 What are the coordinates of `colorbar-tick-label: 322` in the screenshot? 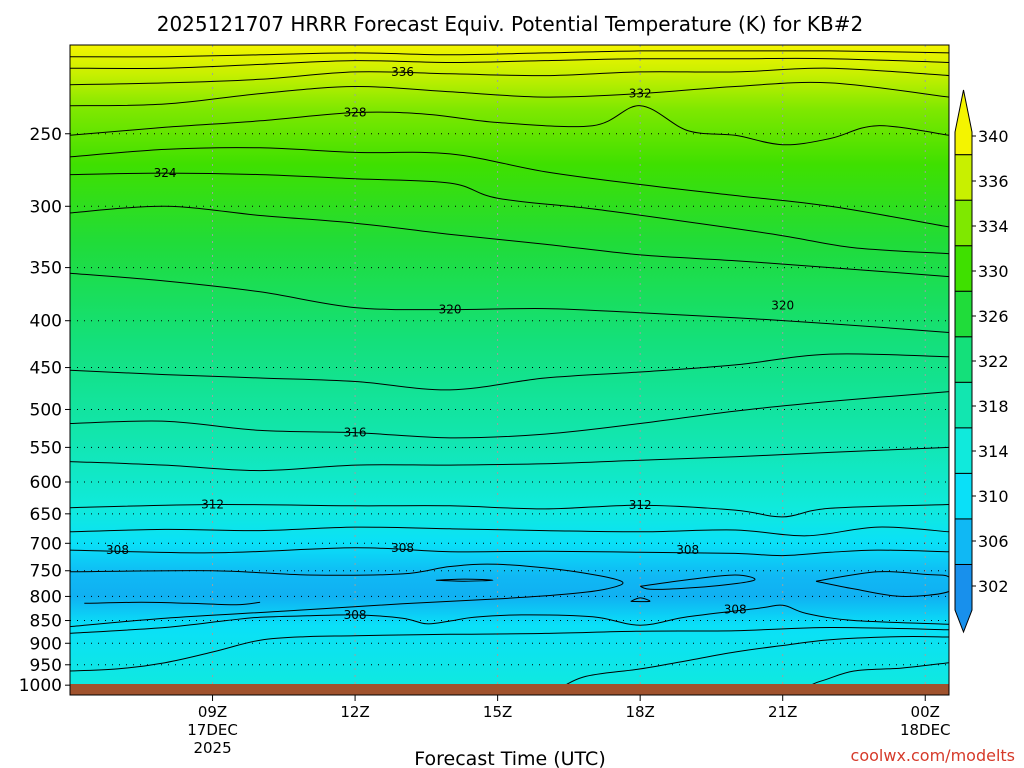 It's located at (993, 361).